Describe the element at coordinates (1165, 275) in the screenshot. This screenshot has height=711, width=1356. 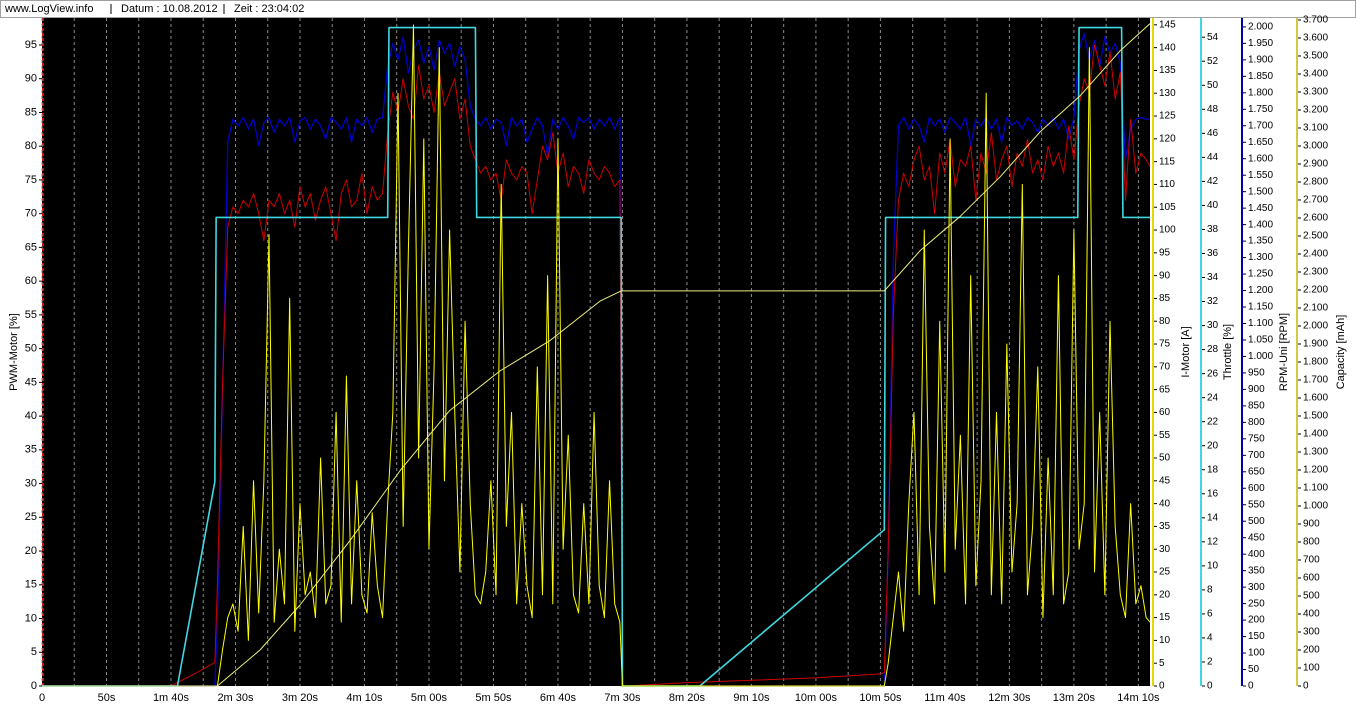
I see `y-tick-label: 90` at that location.